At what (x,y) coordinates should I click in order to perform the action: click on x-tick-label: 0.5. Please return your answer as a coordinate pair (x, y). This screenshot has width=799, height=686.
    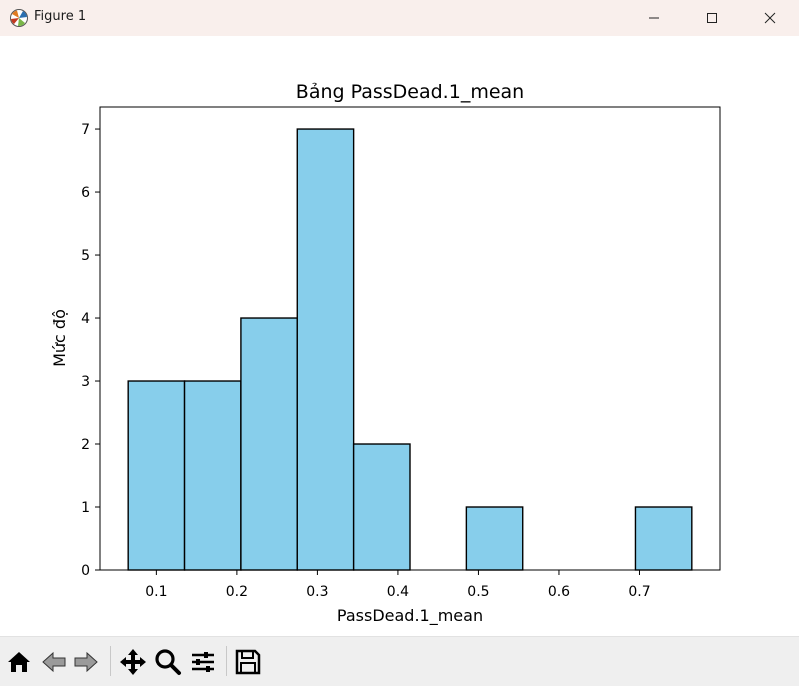
    Looking at the image, I should click on (478, 592).